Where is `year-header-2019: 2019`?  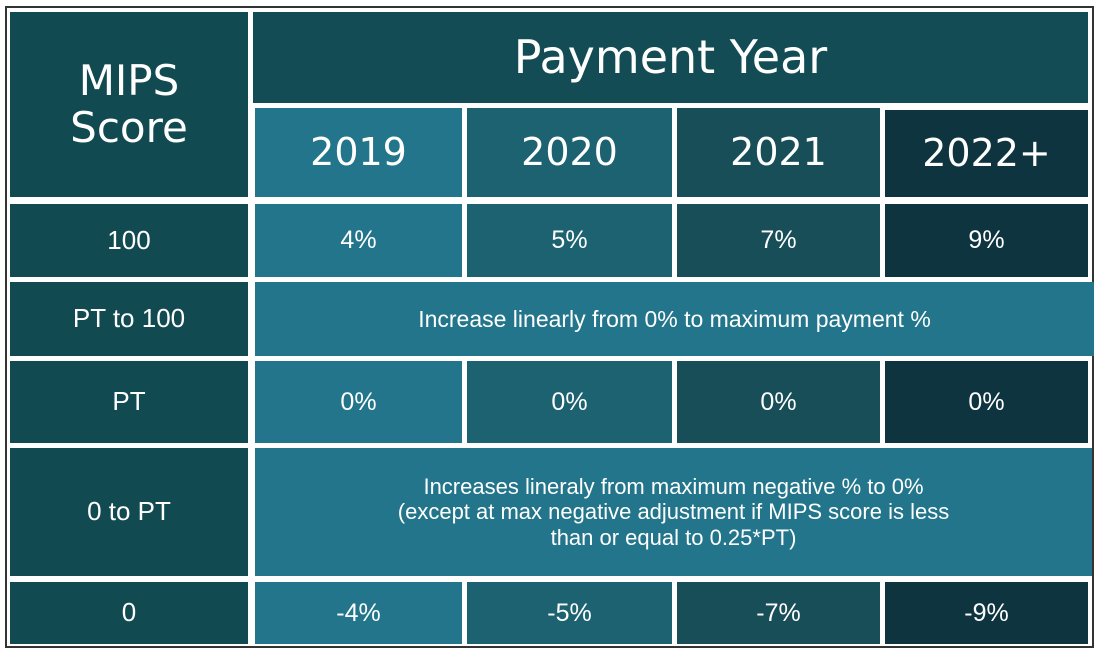
year-header-2019: 2019 is located at coordinates (358, 152).